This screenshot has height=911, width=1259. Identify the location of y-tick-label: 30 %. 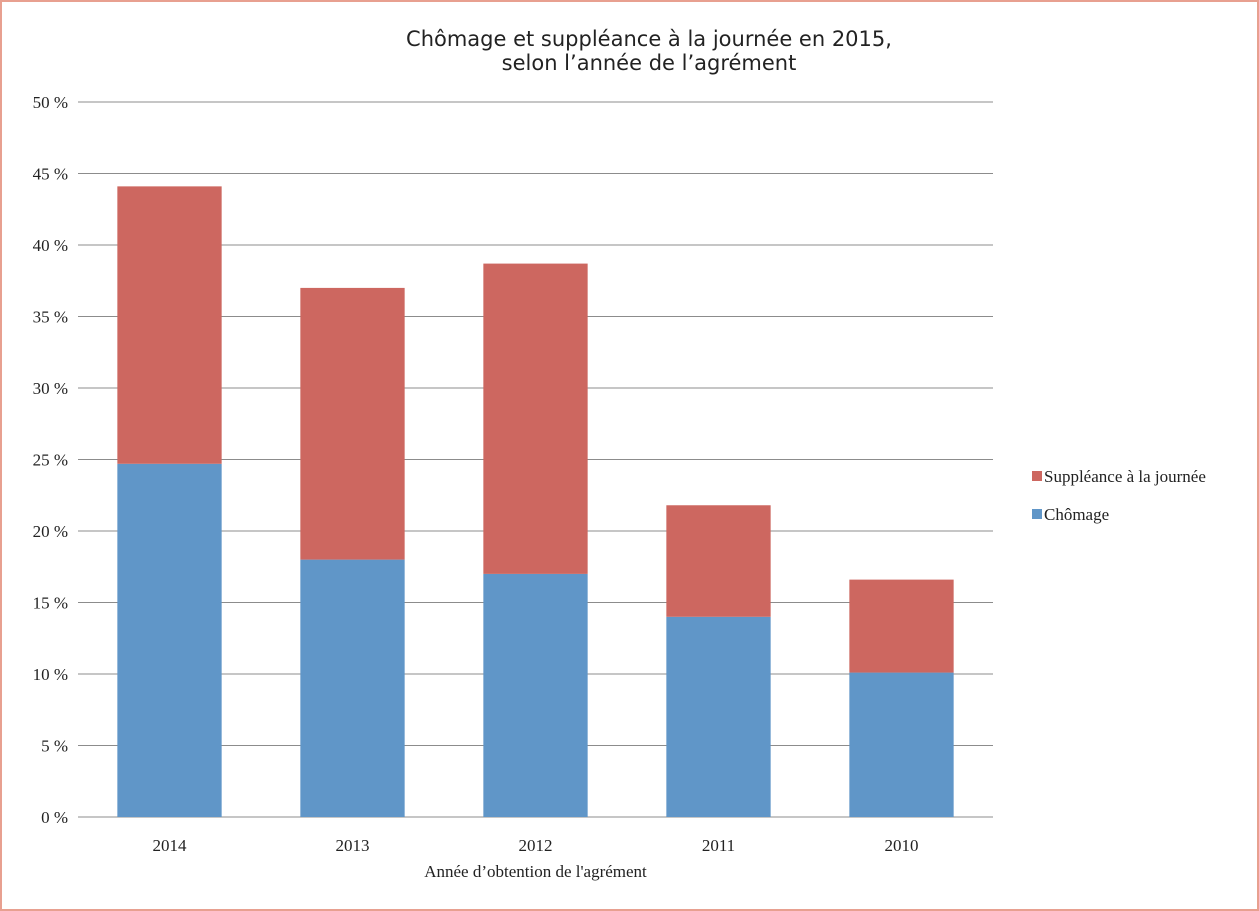
(50, 388).